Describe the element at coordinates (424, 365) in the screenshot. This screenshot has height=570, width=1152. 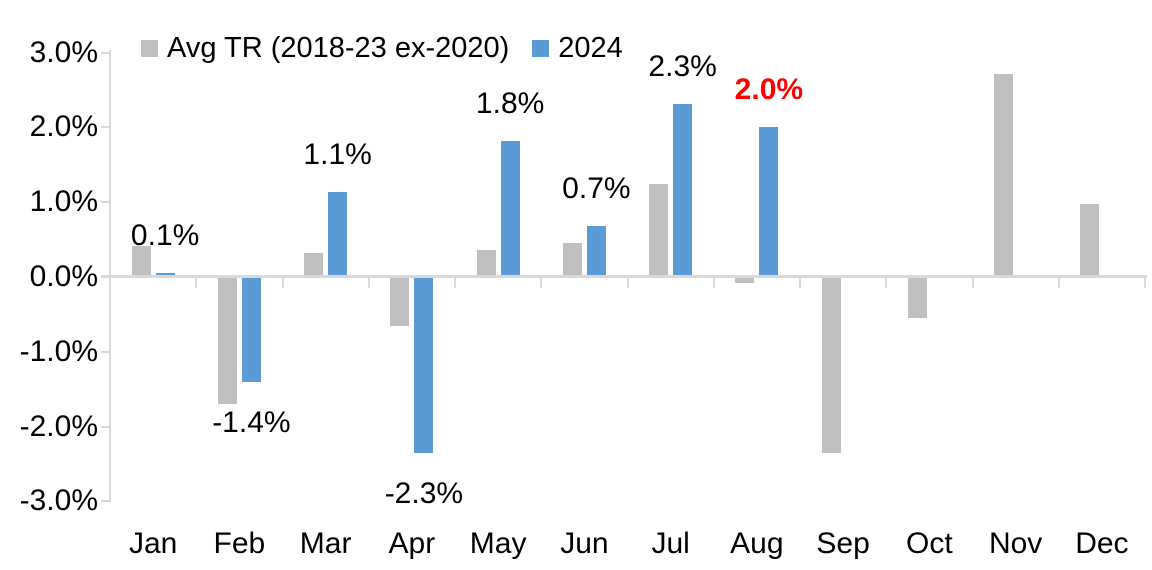
I see `bar-2024-apr` at that location.